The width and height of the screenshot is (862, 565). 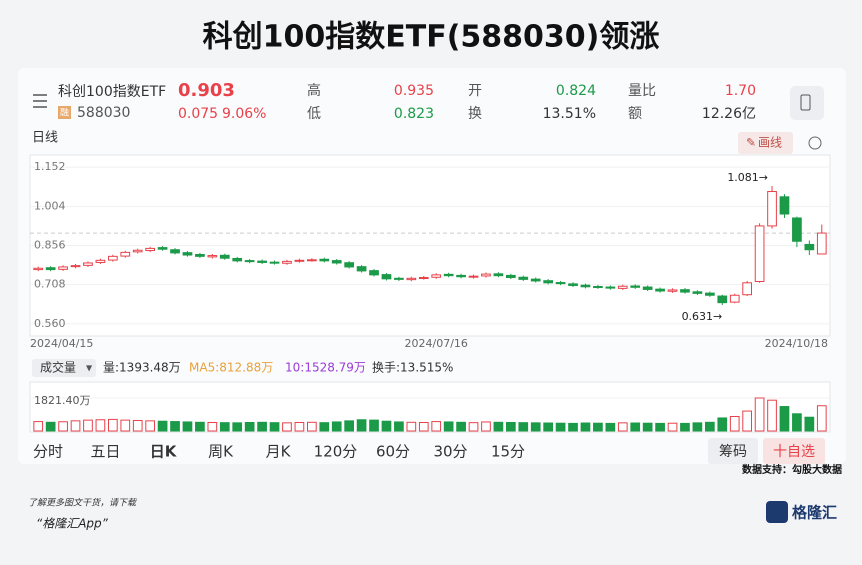 What do you see at coordinates (50, 166) in the screenshot?
I see `y-tick-label: 1.152` at bounding box center [50, 166].